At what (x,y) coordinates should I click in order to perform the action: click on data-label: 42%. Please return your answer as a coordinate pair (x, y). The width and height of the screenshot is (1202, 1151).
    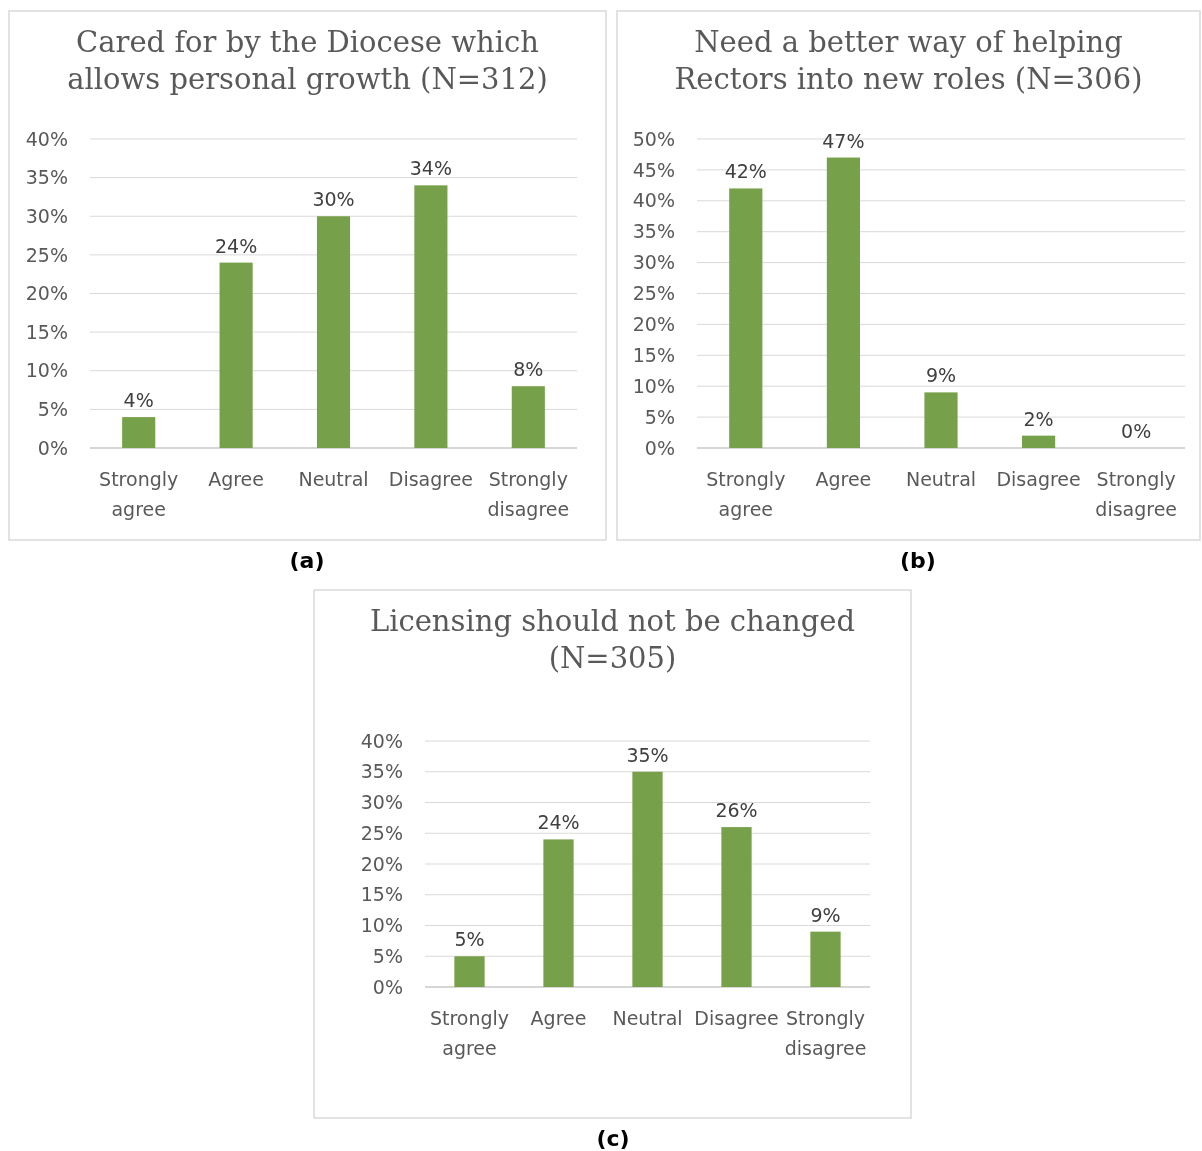
    Looking at the image, I should click on (745, 171).